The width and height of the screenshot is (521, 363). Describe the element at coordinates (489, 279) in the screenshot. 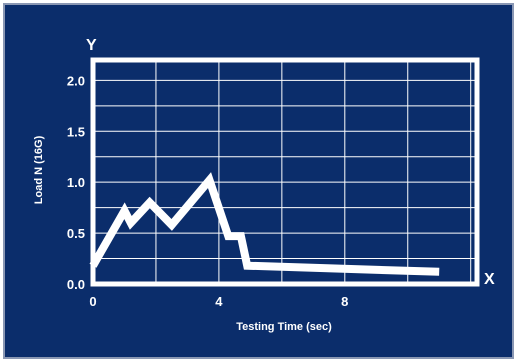

I see `x-axis-letter: X` at that location.